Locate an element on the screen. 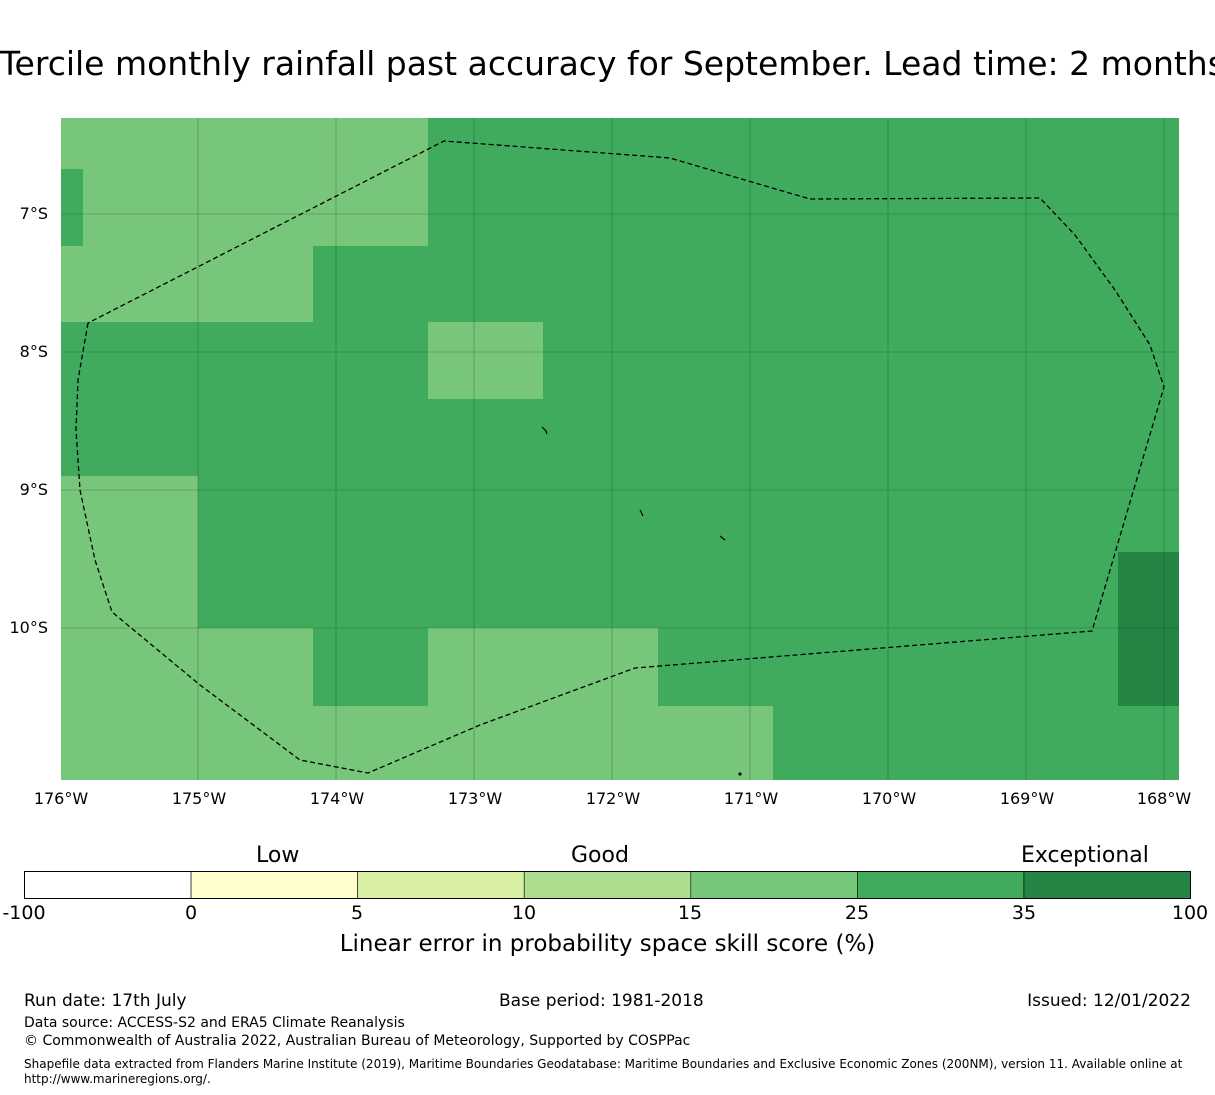  category-good: Good is located at coordinates (600, 855).